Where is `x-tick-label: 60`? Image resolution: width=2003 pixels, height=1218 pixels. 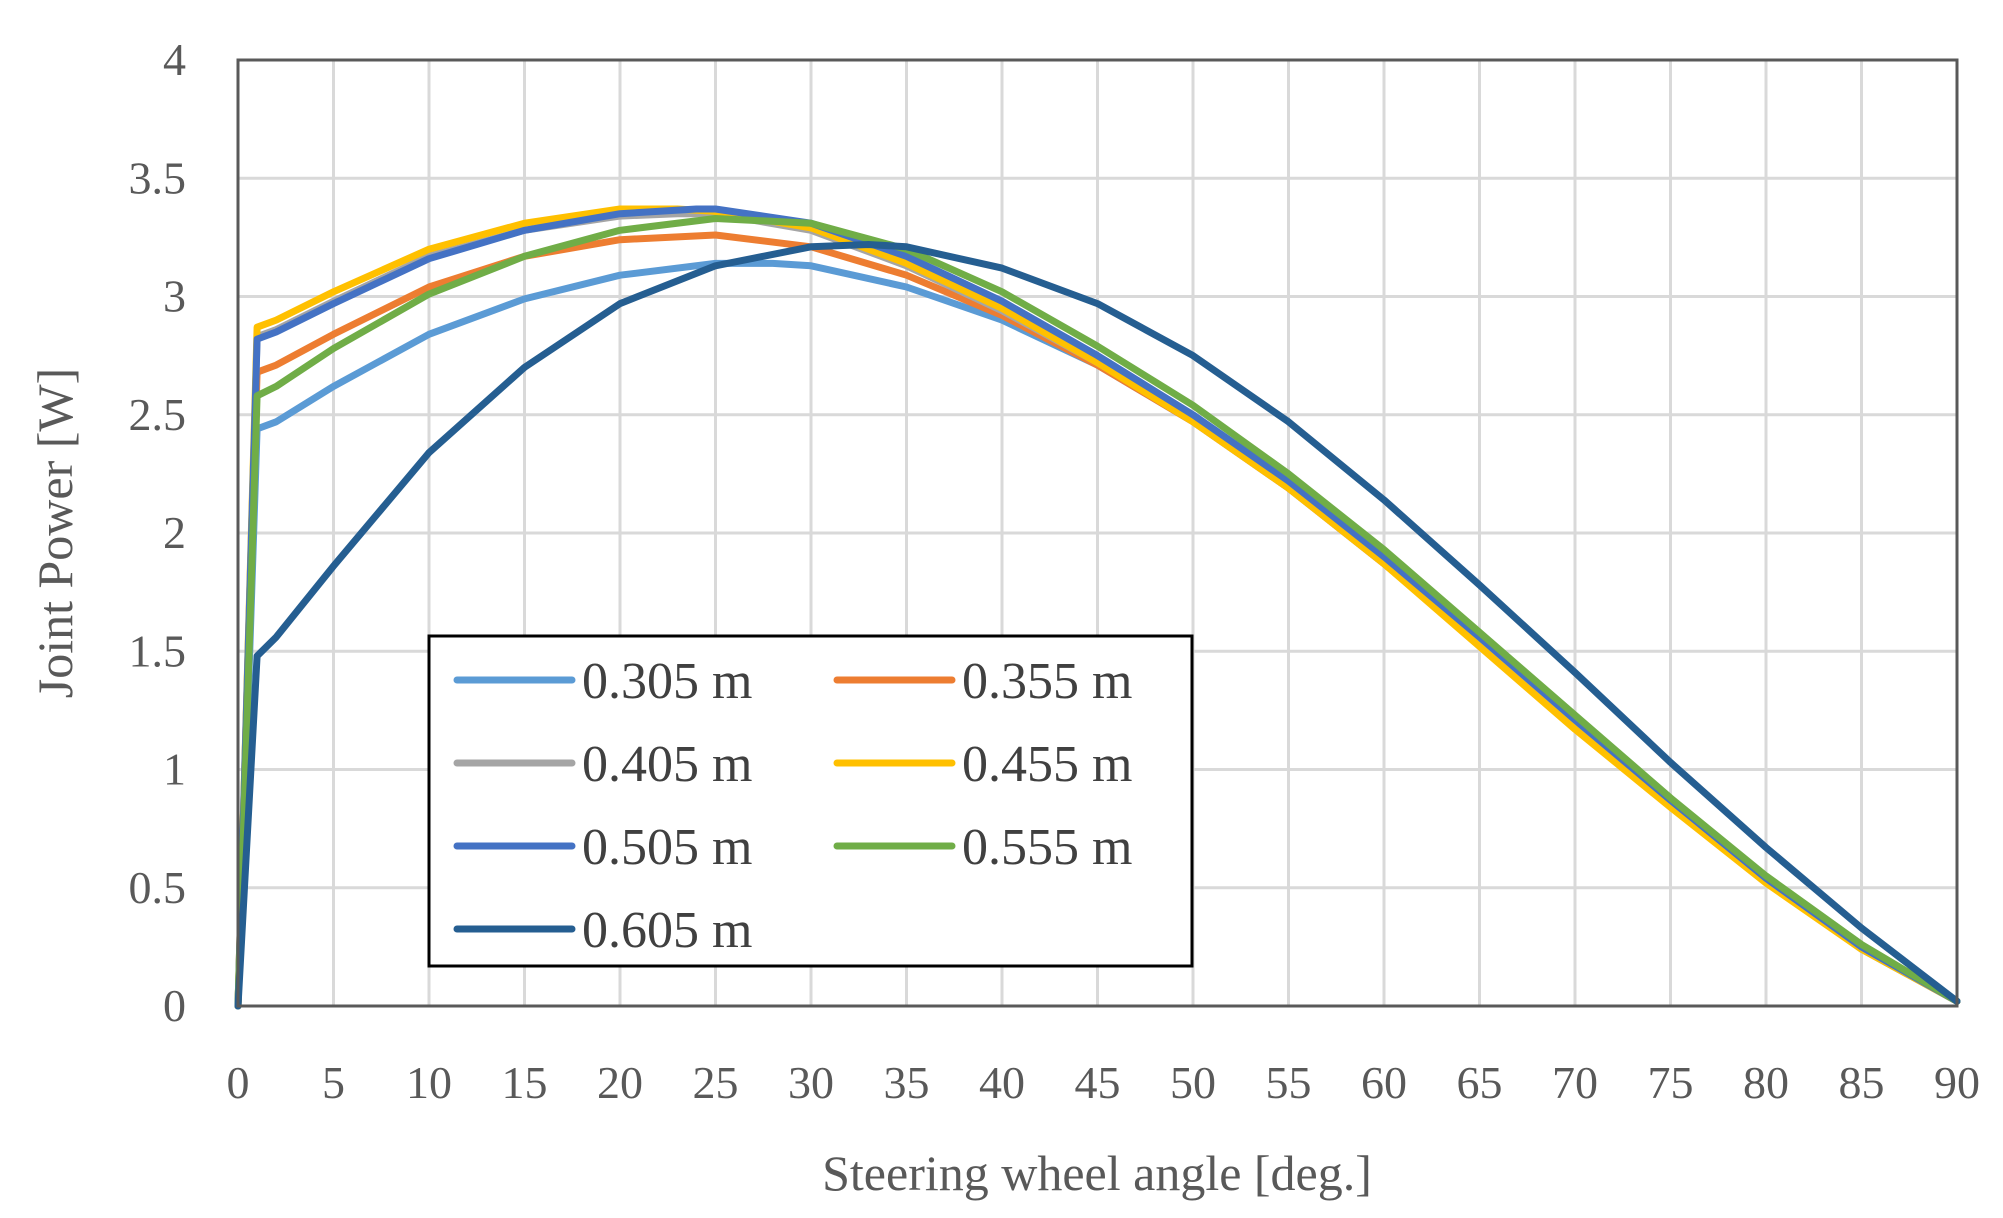 x-tick-label: 60 is located at coordinates (1384, 1082).